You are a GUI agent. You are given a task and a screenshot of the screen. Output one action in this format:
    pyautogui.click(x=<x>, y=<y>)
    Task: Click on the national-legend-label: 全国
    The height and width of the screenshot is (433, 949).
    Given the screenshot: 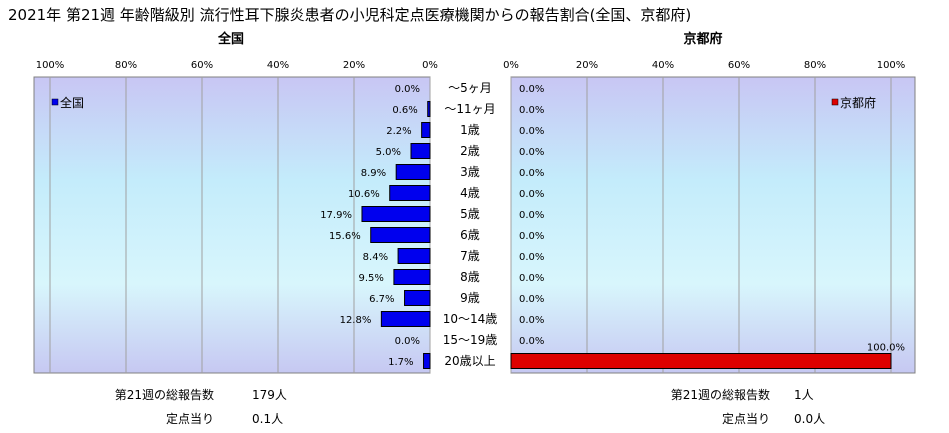 What is the action you would take?
    pyautogui.click(x=72, y=102)
    